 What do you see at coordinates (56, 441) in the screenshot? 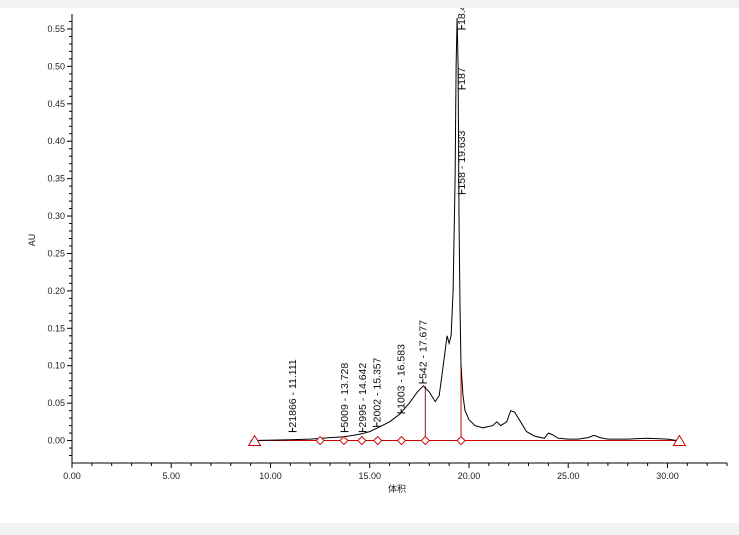
I see `y-tick-label: 0.00` at bounding box center [56, 441].